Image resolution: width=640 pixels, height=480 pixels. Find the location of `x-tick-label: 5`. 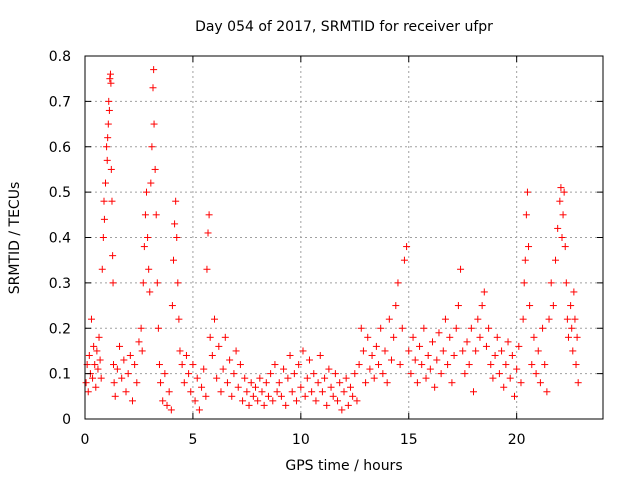

x-tick-label: 5 is located at coordinates (192, 440).